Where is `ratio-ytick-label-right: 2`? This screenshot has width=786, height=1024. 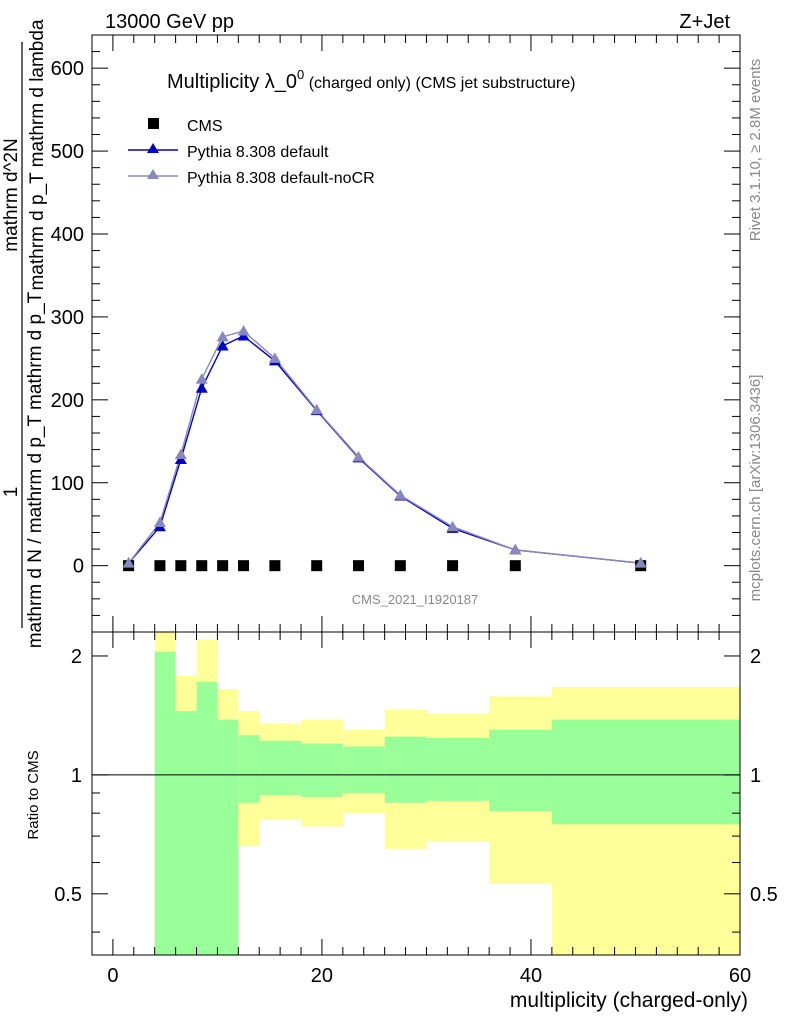
ratio-ytick-label-right: 2 is located at coordinates (755, 657).